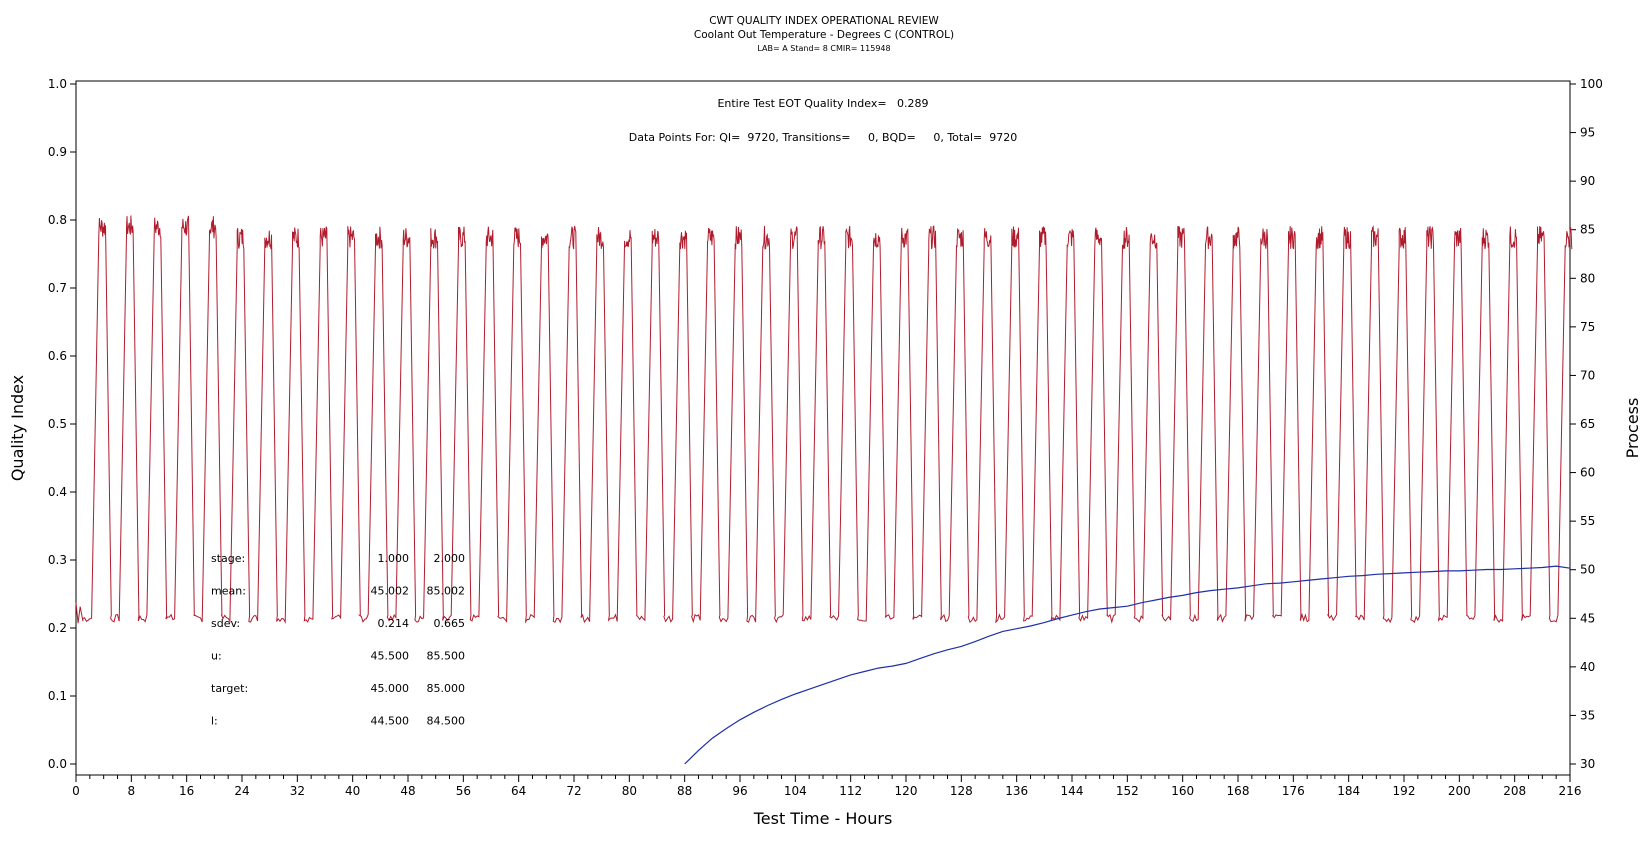 The width and height of the screenshot is (1648, 845). I want to click on stats-stage1-value: 45.002, so click(390, 591).